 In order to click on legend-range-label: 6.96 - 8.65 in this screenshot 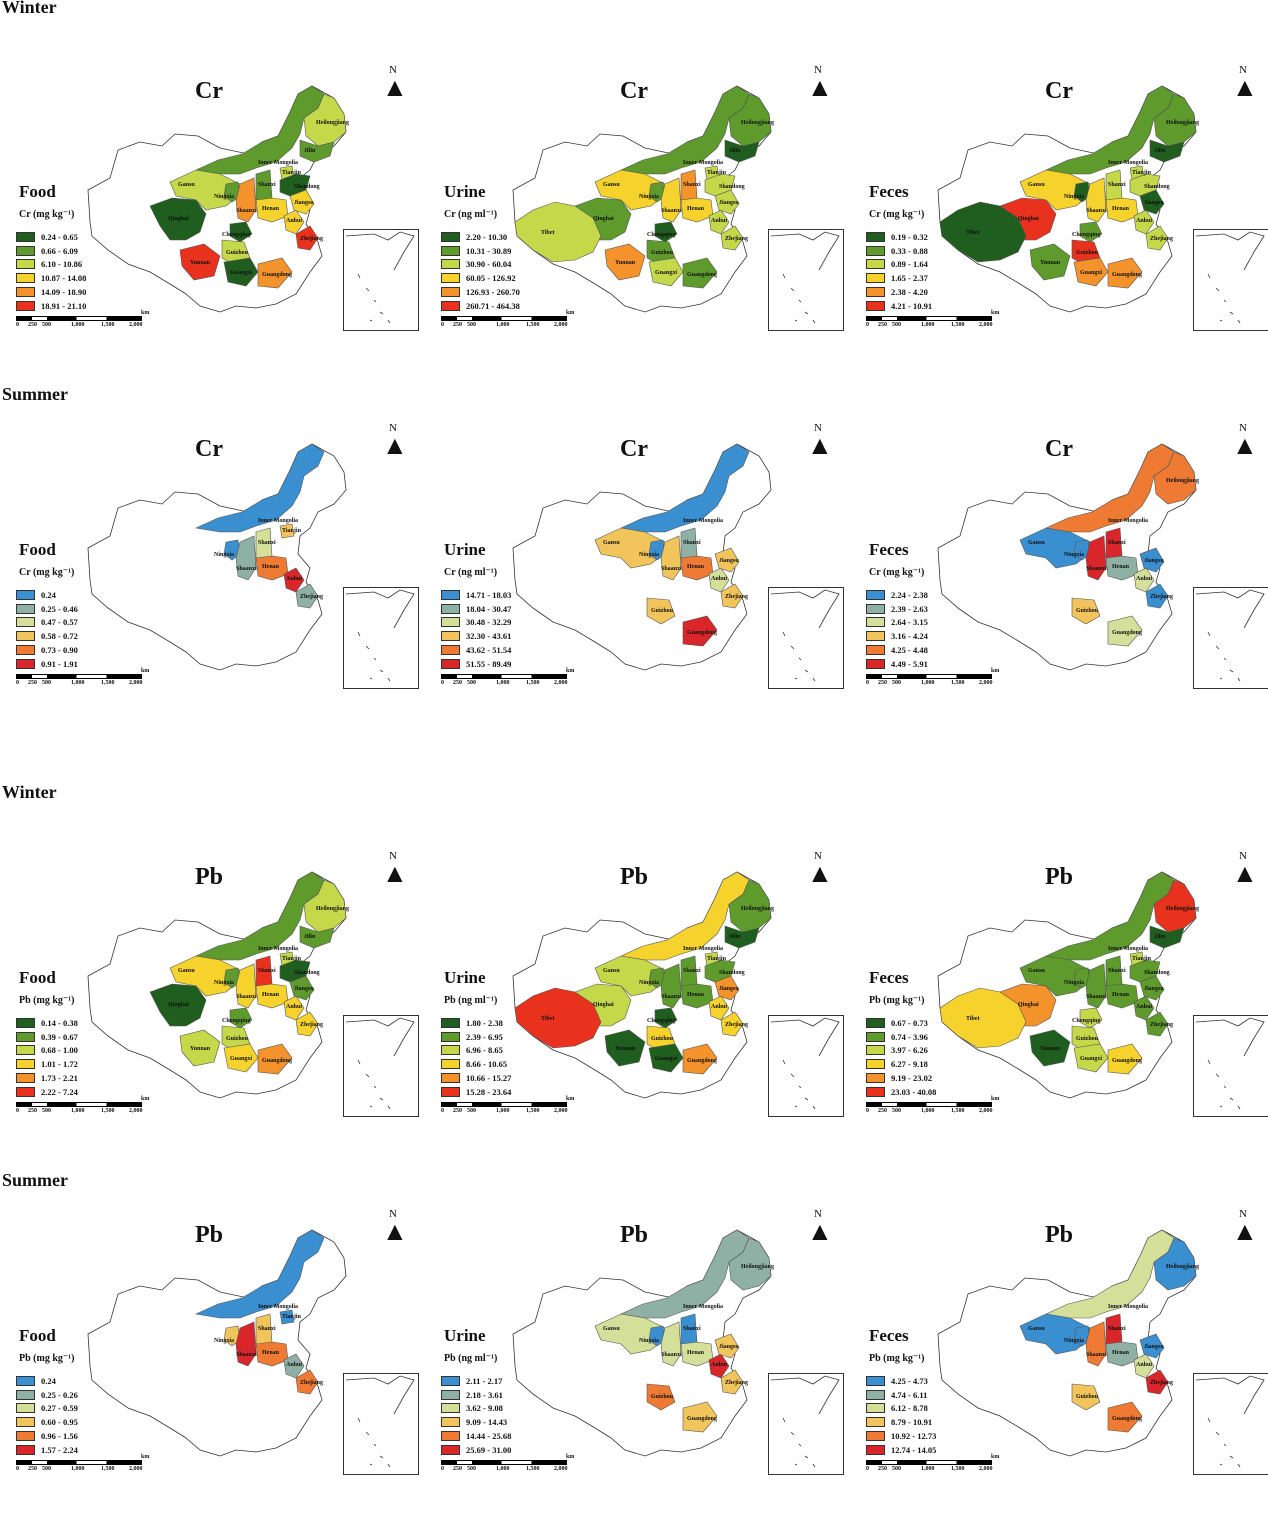, I will do `click(484, 1050)`.